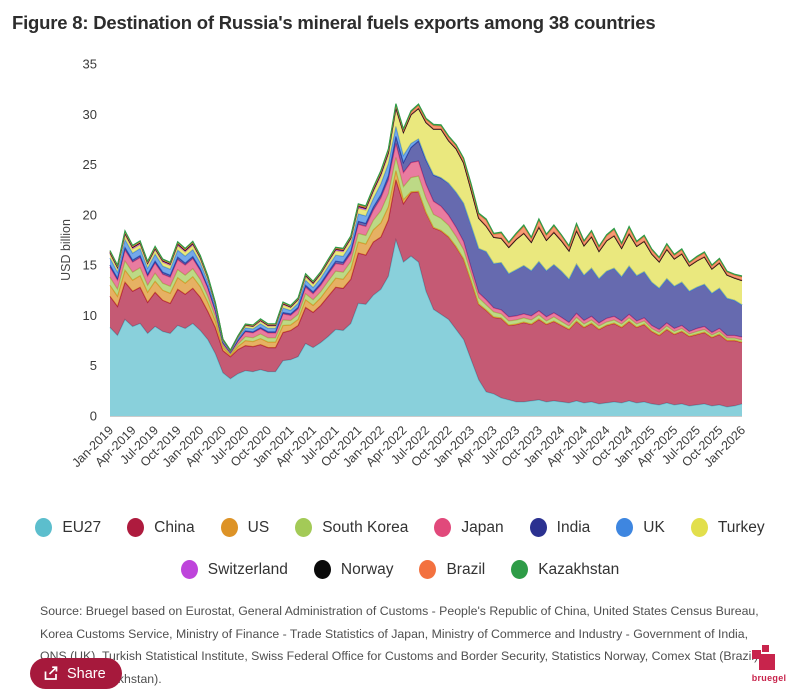 This screenshot has height=698, width=800. I want to click on legend-item-turkey: Turkey, so click(727, 527).